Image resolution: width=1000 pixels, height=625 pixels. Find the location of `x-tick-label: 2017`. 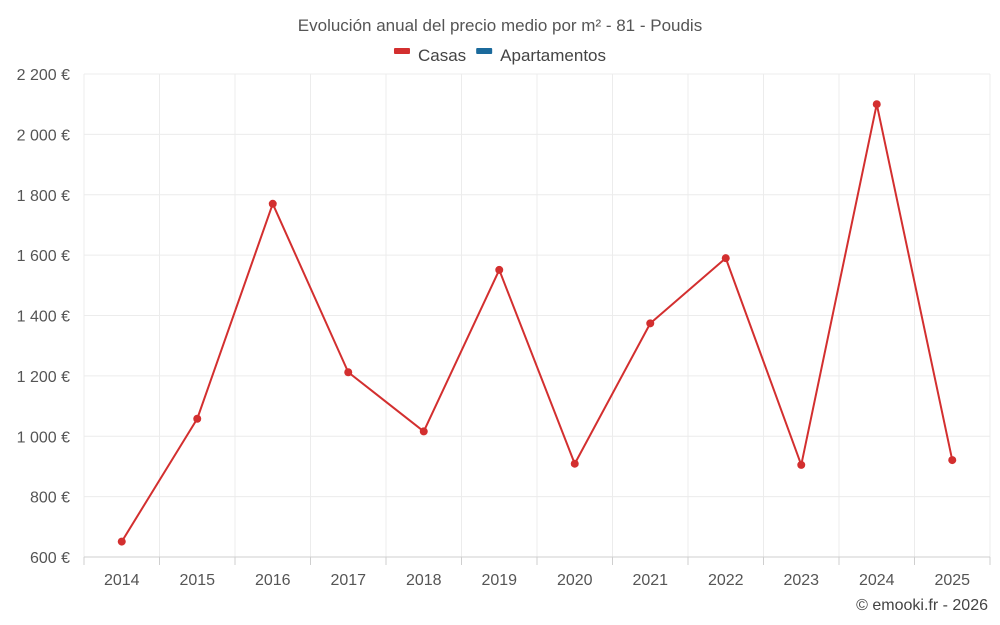

x-tick-label: 2017 is located at coordinates (348, 580).